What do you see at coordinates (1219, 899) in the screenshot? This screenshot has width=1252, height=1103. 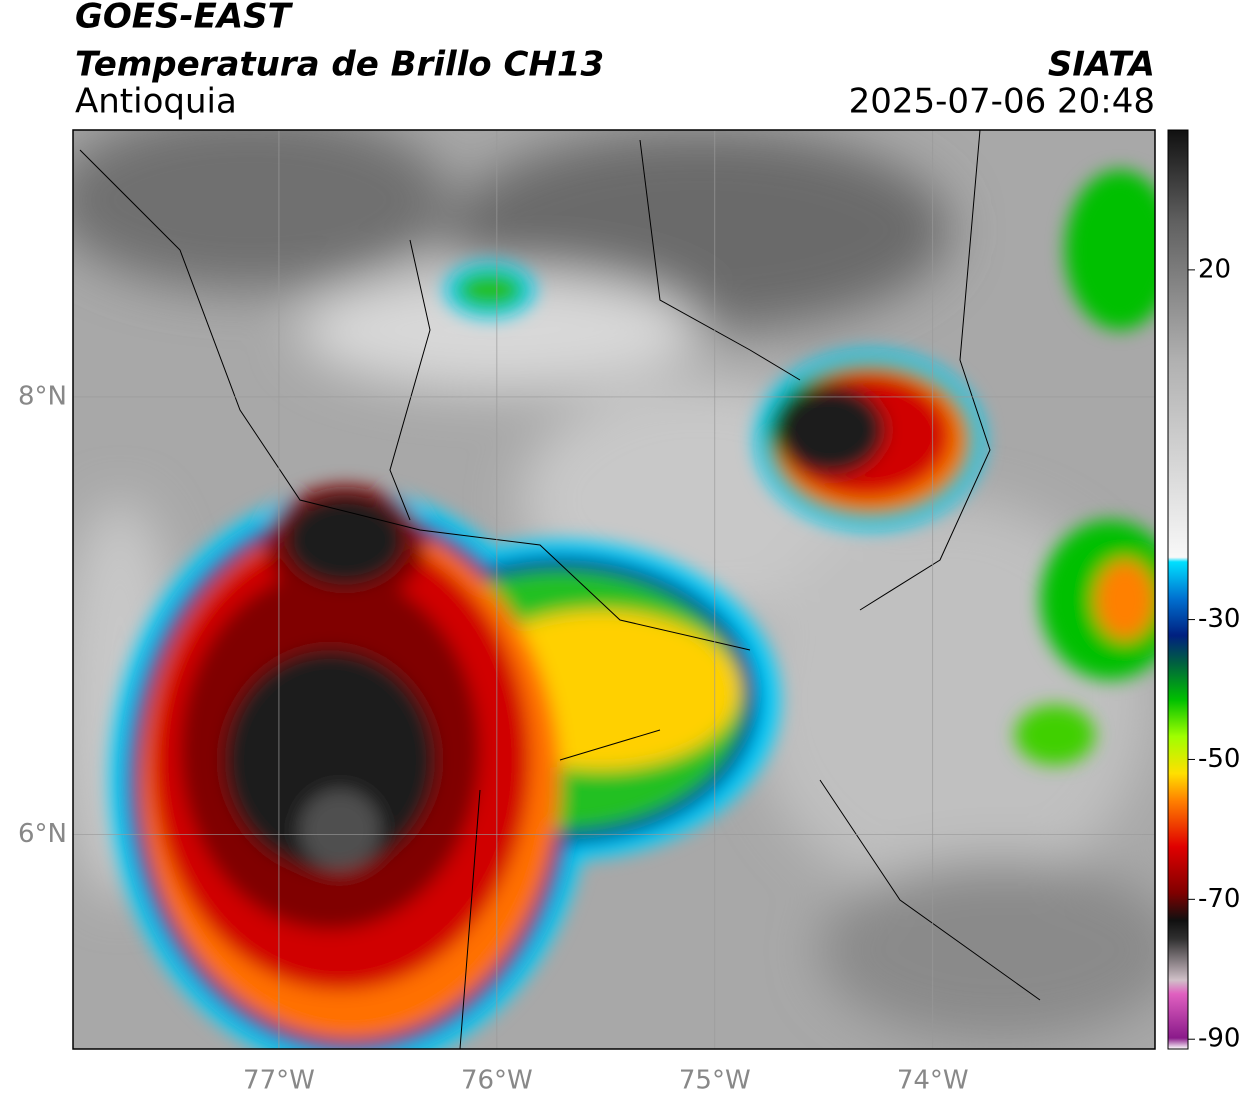 I see `colorbar-tick-label: -70` at bounding box center [1219, 899].